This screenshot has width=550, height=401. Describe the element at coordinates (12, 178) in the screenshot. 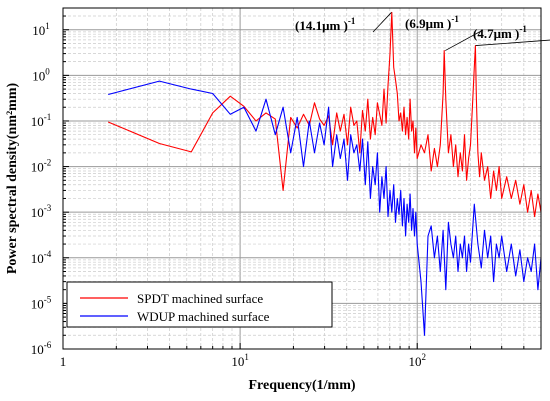

I see `y-axis-title: Power spectral density(nm²mm)` at that location.